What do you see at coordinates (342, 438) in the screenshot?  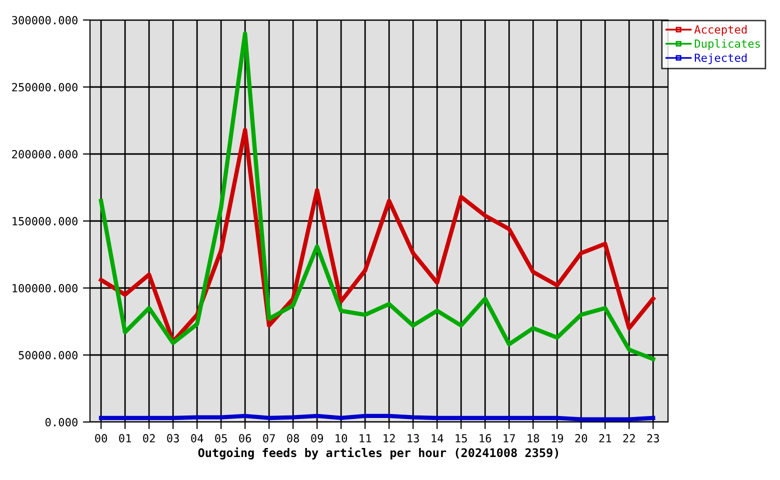 I see `x-tick-label: 10` at bounding box center [342, 438].